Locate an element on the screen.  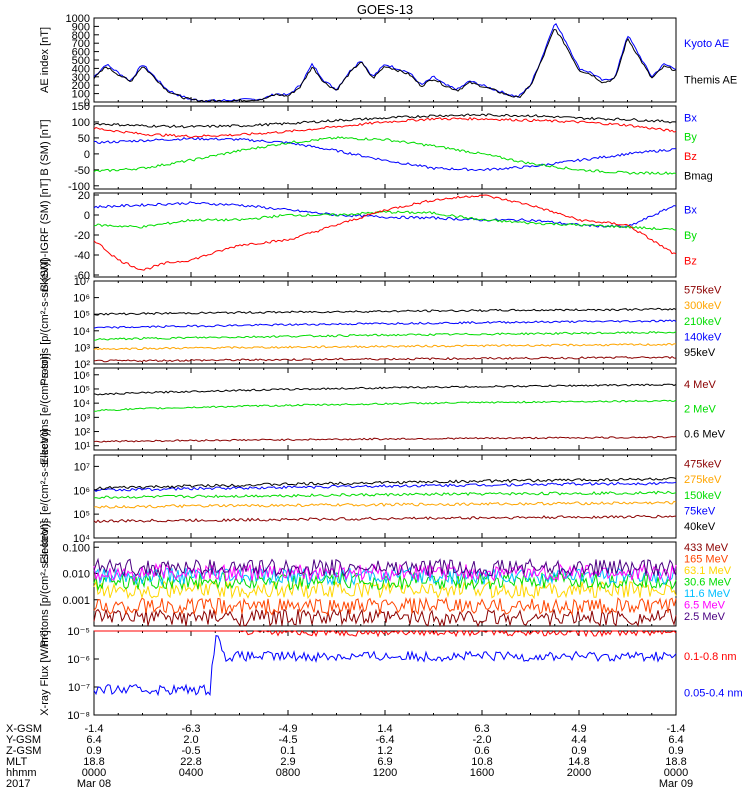
y-axis-label: B (SM) [nT] is located at coordinates (45, 147).